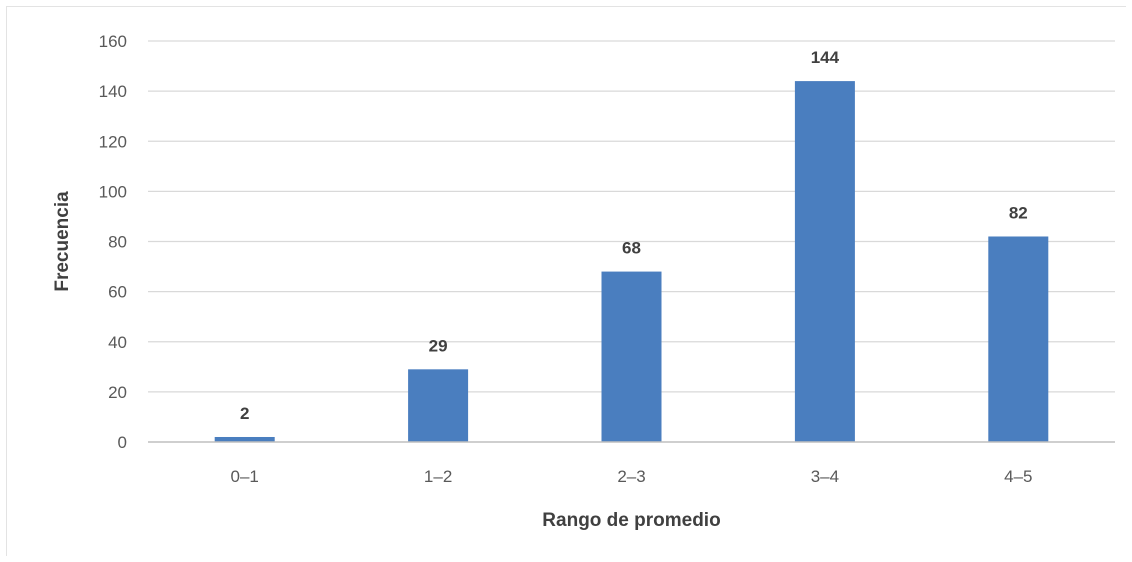 The image size is (1132, 562). Describe the element at coordinates (1018, 476) in the screenshot. I see `x-tick-label: 4–5` at that location.